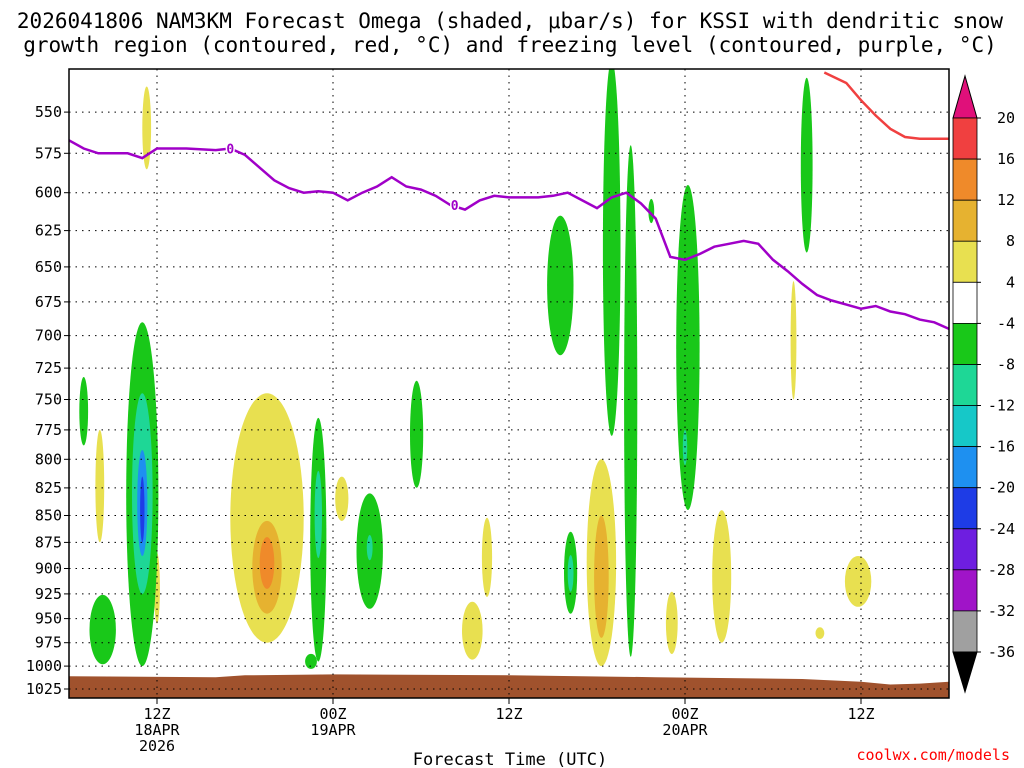 The width and height of the screenshot is (1024, 768). I want to click on colorbar-label: 16, so click(1006, 159).